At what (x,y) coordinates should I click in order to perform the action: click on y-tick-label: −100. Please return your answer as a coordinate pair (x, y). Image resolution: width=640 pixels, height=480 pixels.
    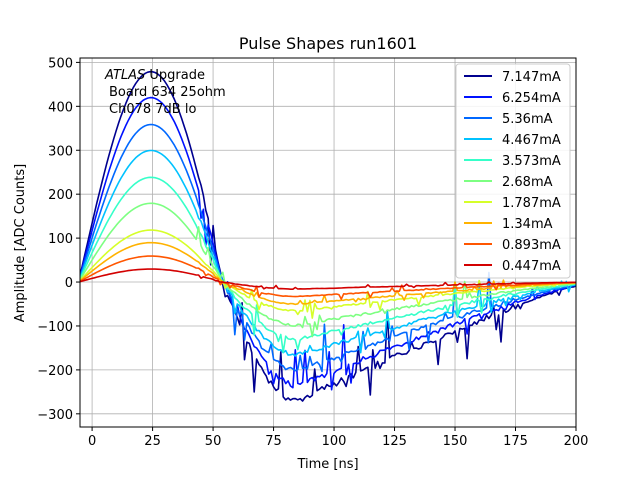
    Looking at the image, I should click on (55, 327).